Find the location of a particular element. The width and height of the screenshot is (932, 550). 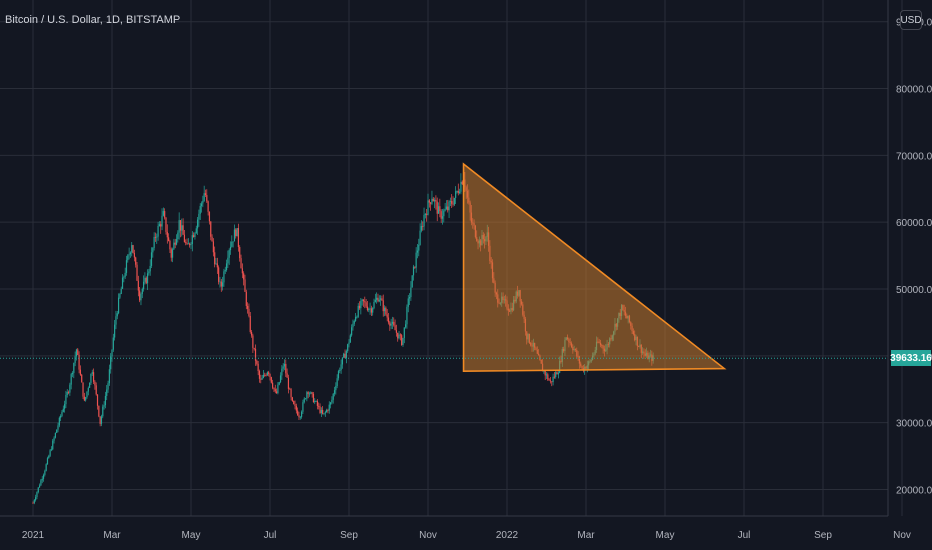

x-tick-label: Nov is located at coordinates (428, 535).